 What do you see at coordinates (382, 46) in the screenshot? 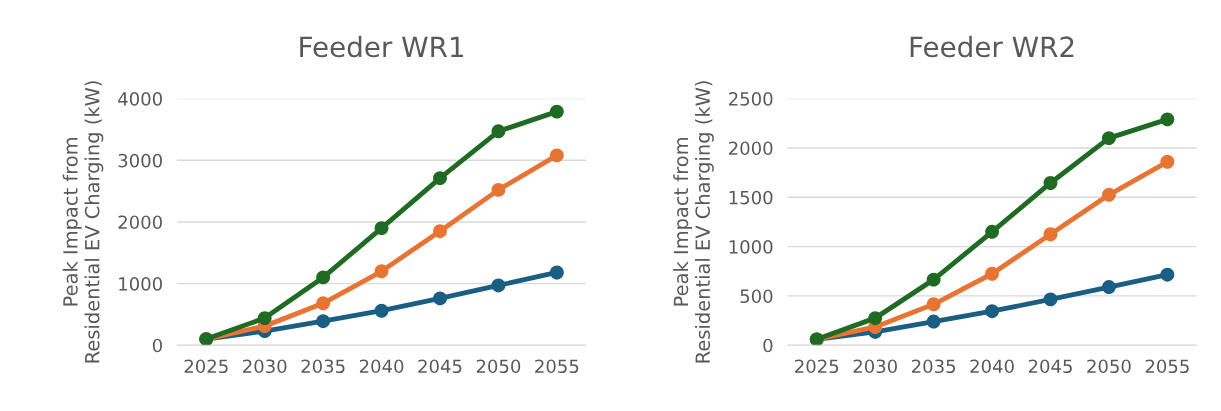
I see `chart-title: Feeder WR1` at bounding box center [382, 46].